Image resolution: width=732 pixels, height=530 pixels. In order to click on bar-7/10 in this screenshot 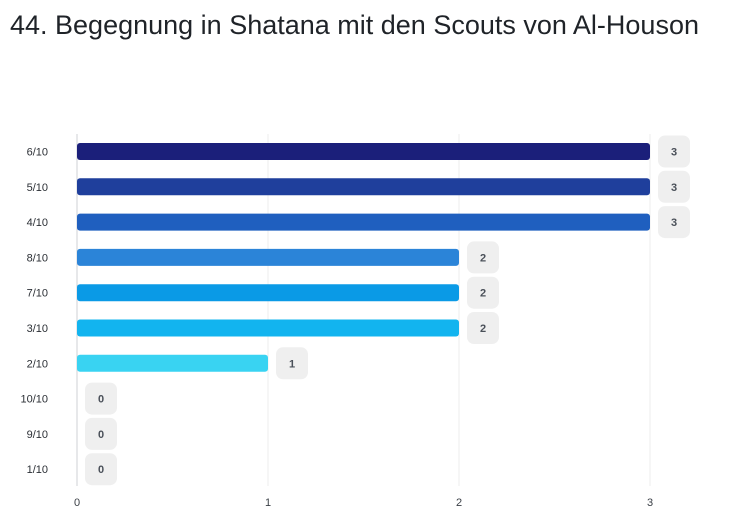, I will do `click(268, 293)`.